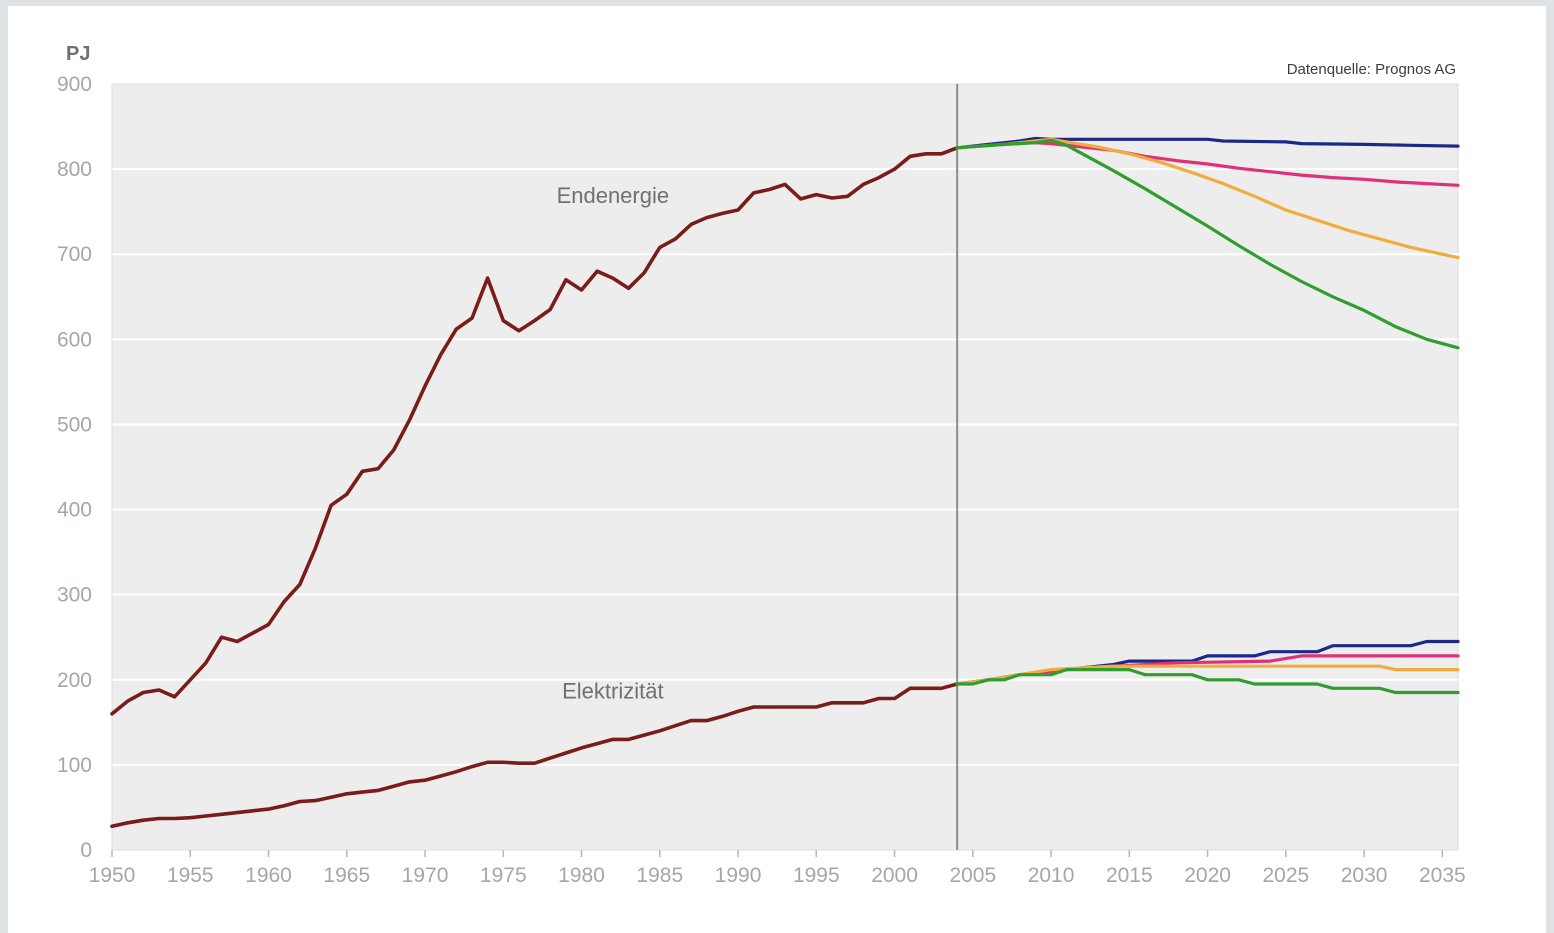 The height and width of the screenshot is (933, 1554). What do you see at coordinates (74, 510) in the screenshot?
I see `y-tick-label: 400` at bounding box center [74, 510].